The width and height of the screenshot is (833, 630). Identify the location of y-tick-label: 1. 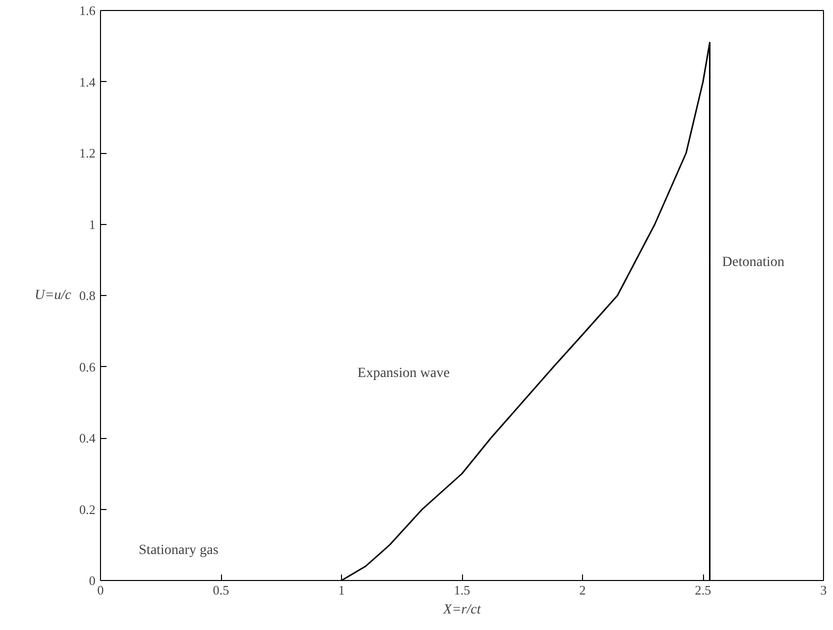
(92, 224).